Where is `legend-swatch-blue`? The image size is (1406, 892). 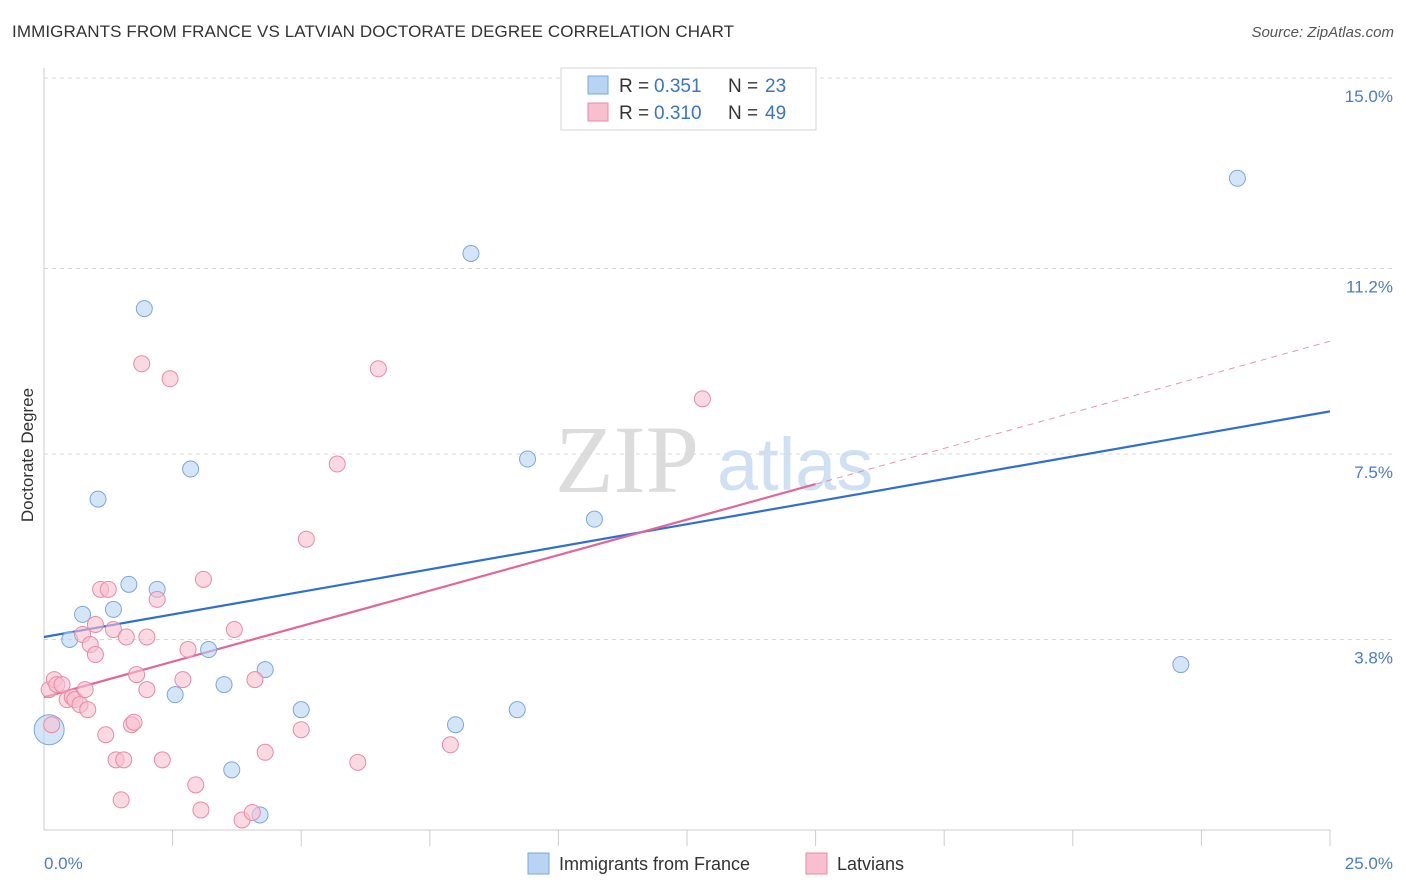
legend-swatch-blue is located at coordinates (598, 85).